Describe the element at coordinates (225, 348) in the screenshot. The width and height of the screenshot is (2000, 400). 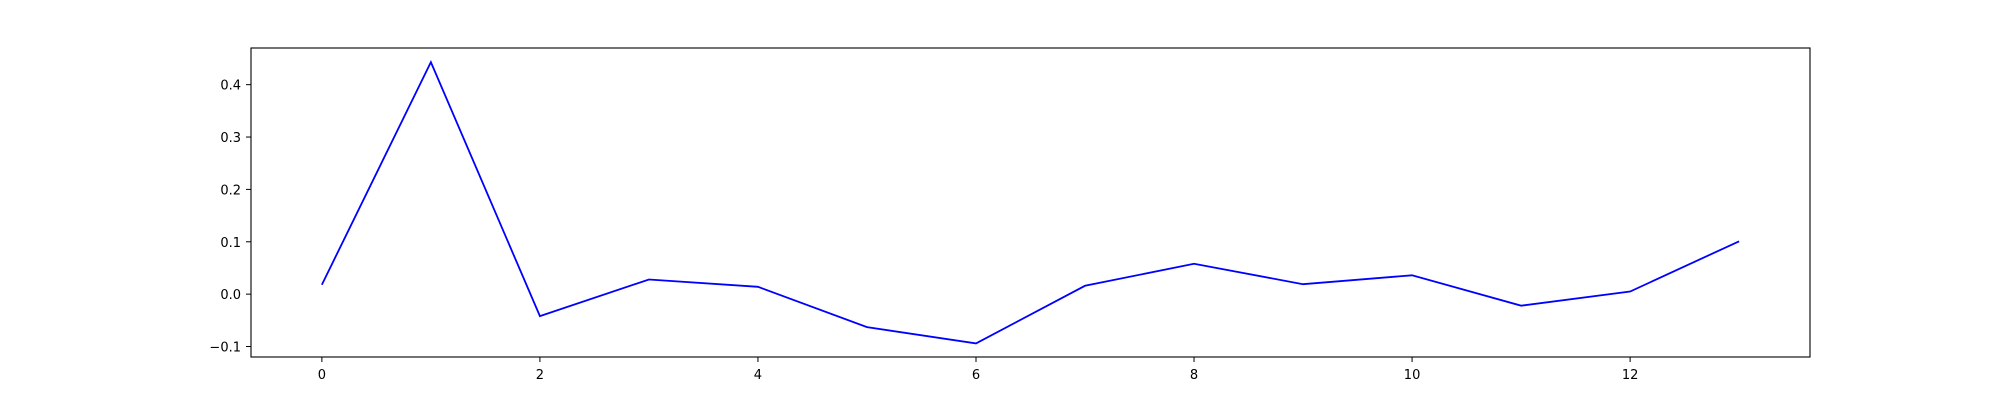
I see `y-tick-label: −0.1` at that location.